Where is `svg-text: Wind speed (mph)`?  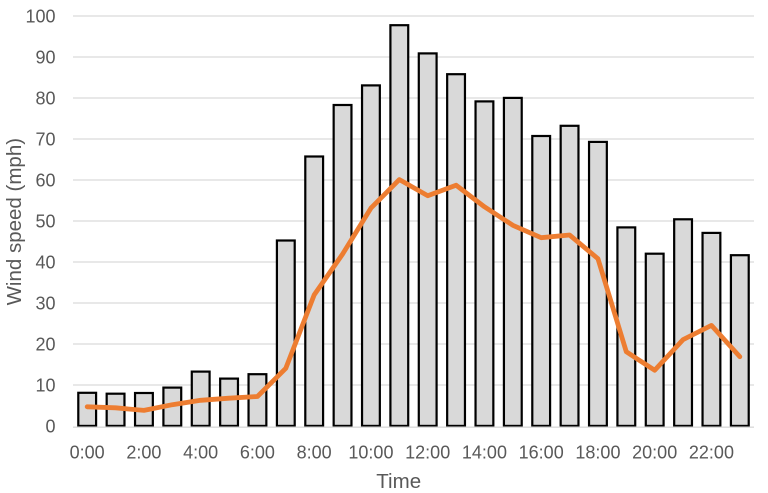 svg-text: Wind speed (mph) is located at coordinates (14, 221).